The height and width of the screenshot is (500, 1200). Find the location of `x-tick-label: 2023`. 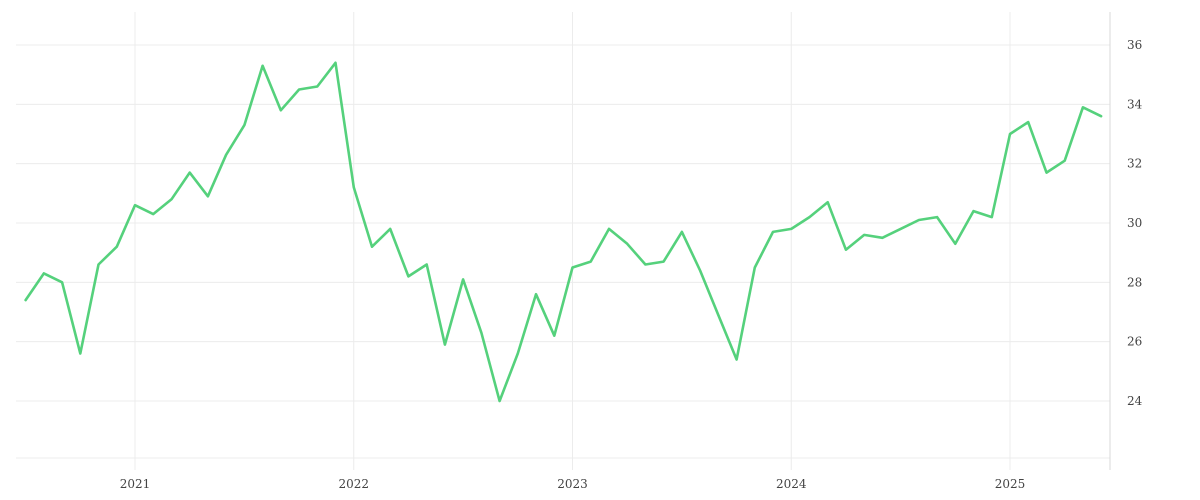

x-tick-label: 2023 is located at coordinates (572, 484).